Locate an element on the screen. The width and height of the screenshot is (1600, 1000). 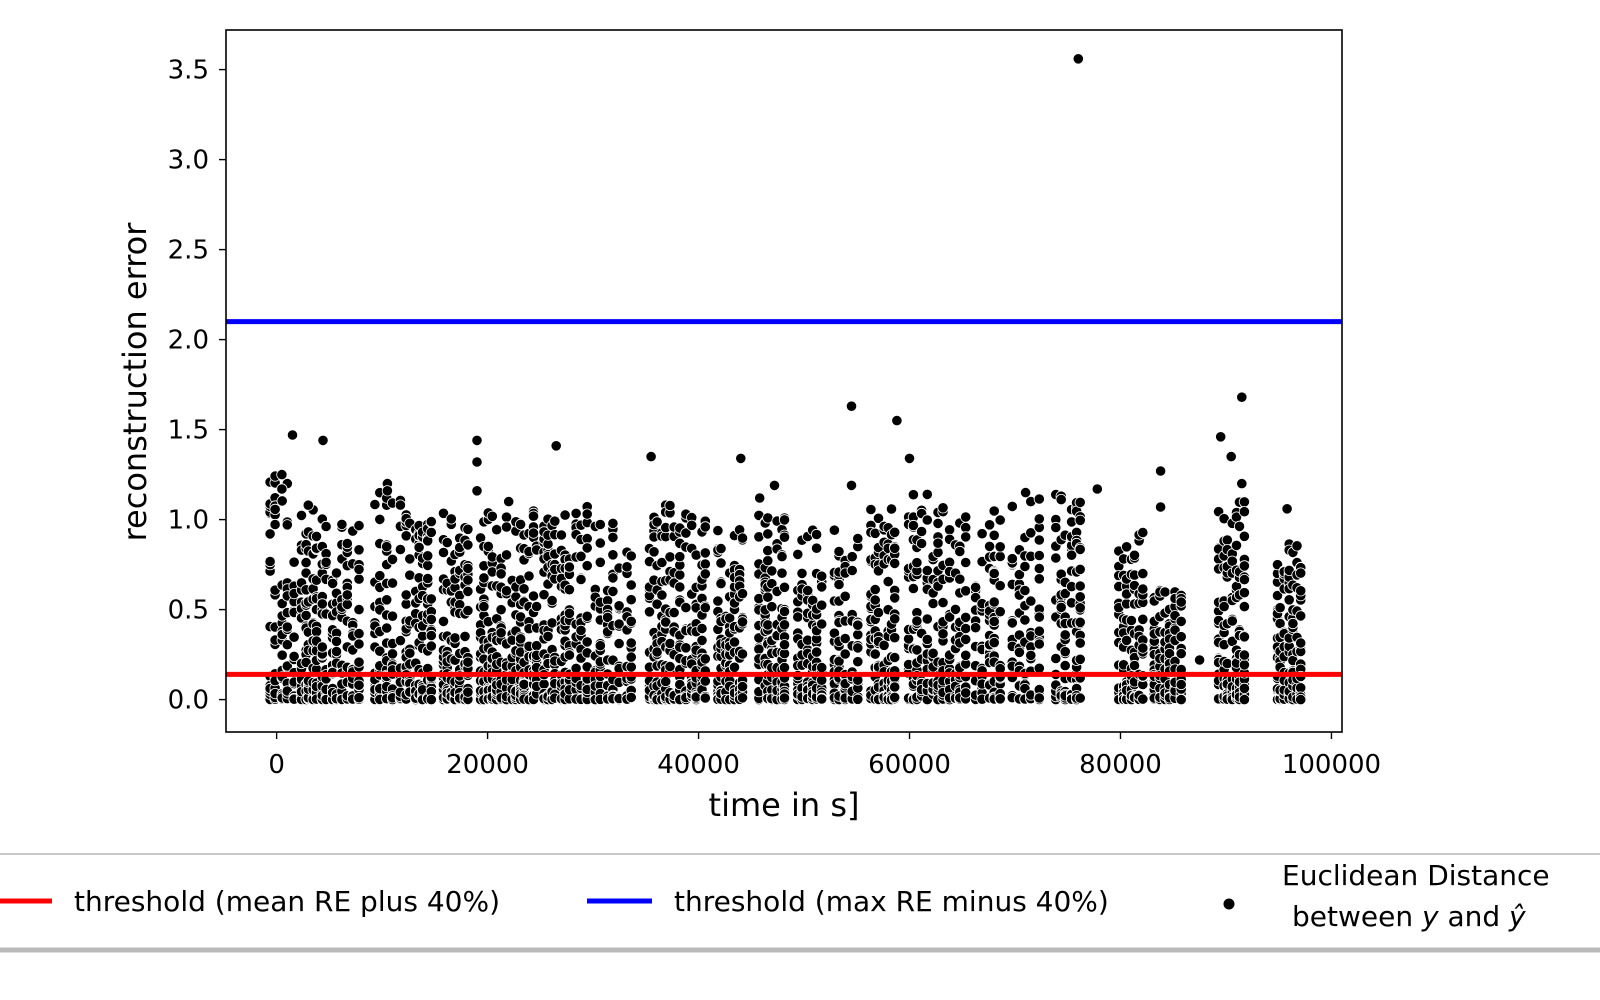
x-tick-label: 80000 is located at coordinates (1120, 765).